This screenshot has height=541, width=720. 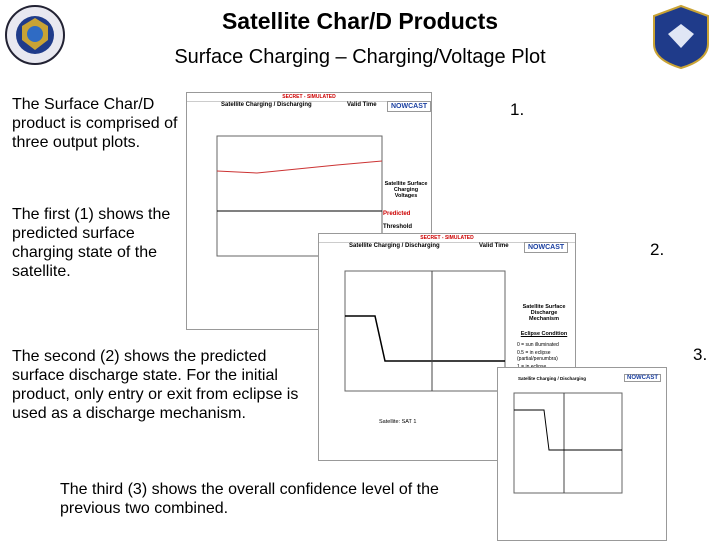 What do you see at coordinates (517, 109) in the screenshot?
I see `screenshot-number: 1.` at bounding box center [517, 109].